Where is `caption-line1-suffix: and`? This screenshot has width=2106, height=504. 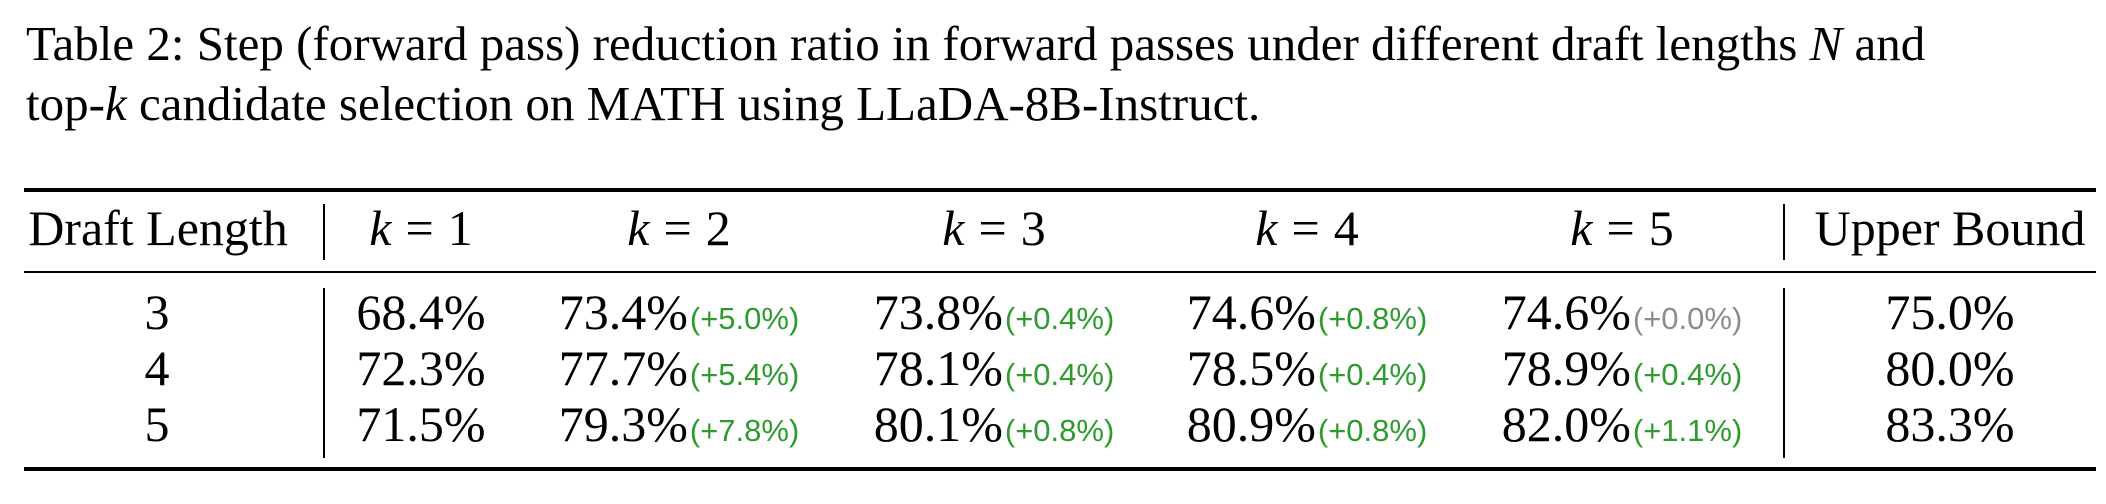
caption-line1-suffix: and is located at coordinates (1884, 43).